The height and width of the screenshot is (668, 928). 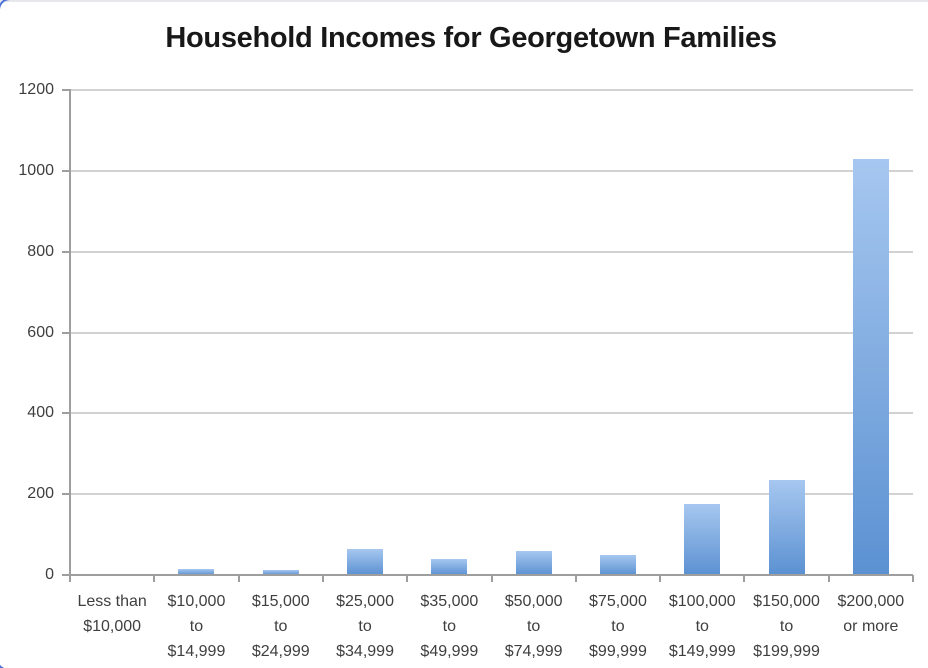 I want to click on x-axis-label-$10,000 to $14,999: $10,000 to $14,999, so click(x=196, y=626).